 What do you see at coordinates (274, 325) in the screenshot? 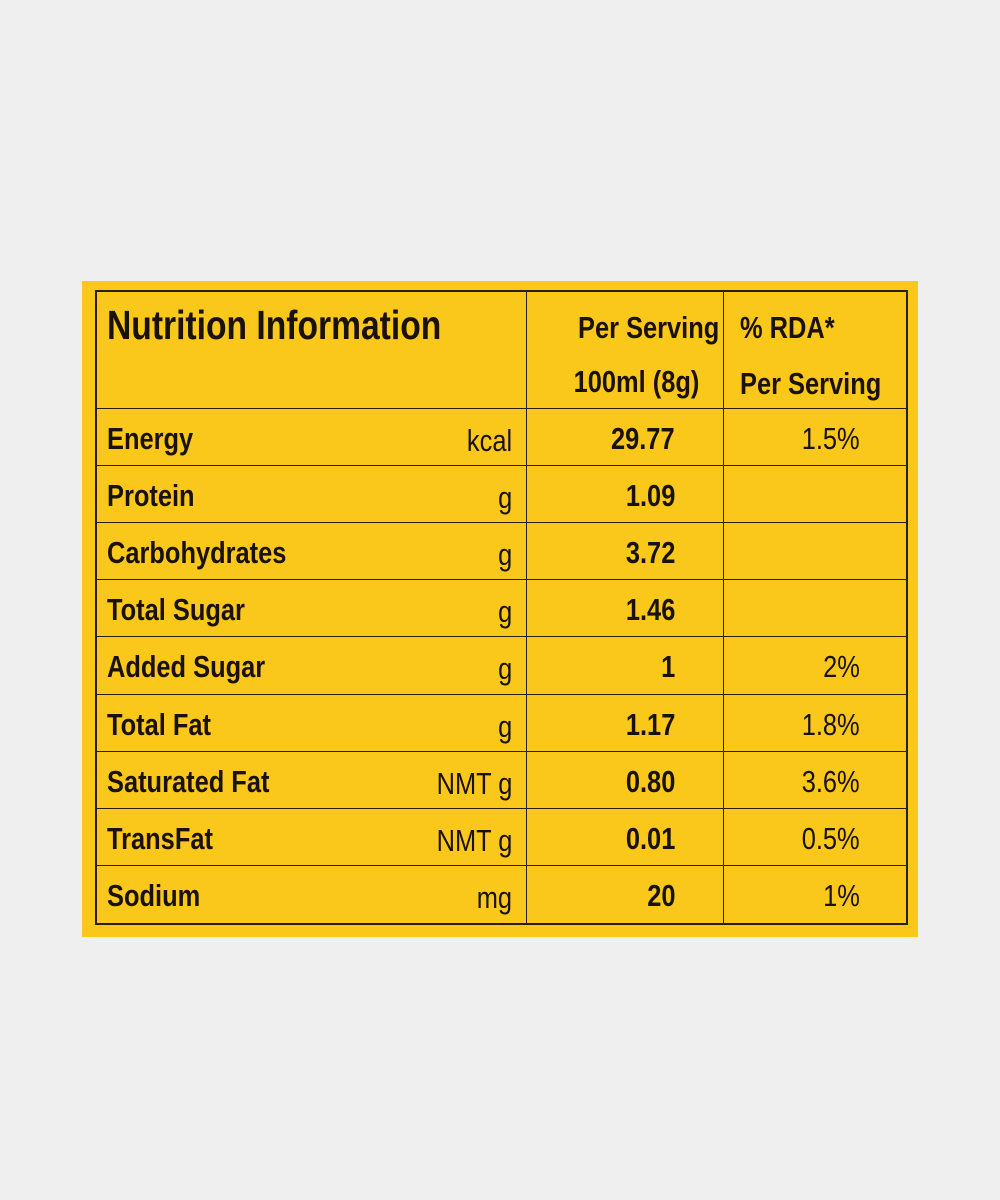
I see `table-title: Nutrition Information` at bounding box center [274, 325].